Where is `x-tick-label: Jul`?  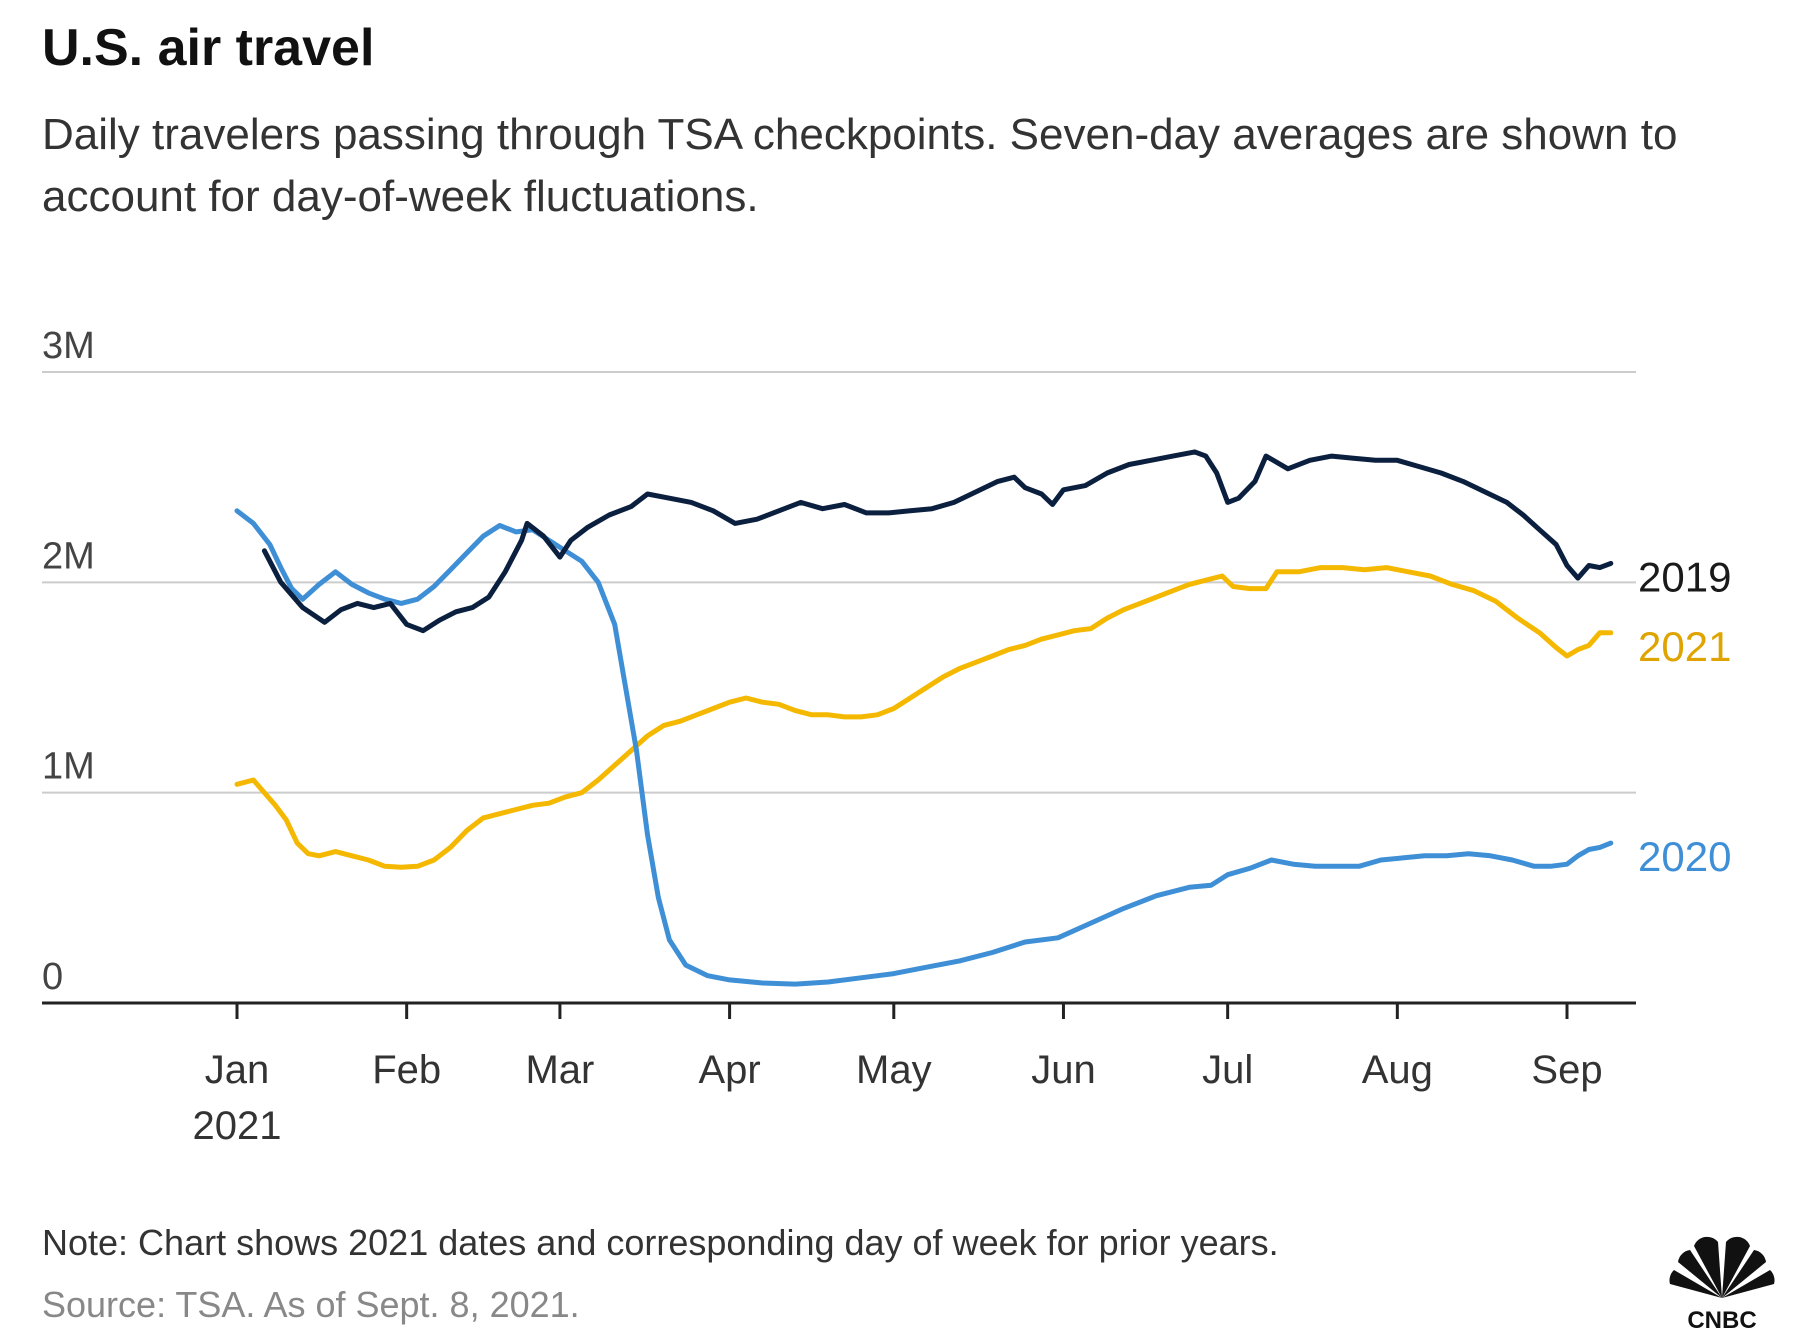 x-tick-label: Jul is located at coordinates (1227, 1070).